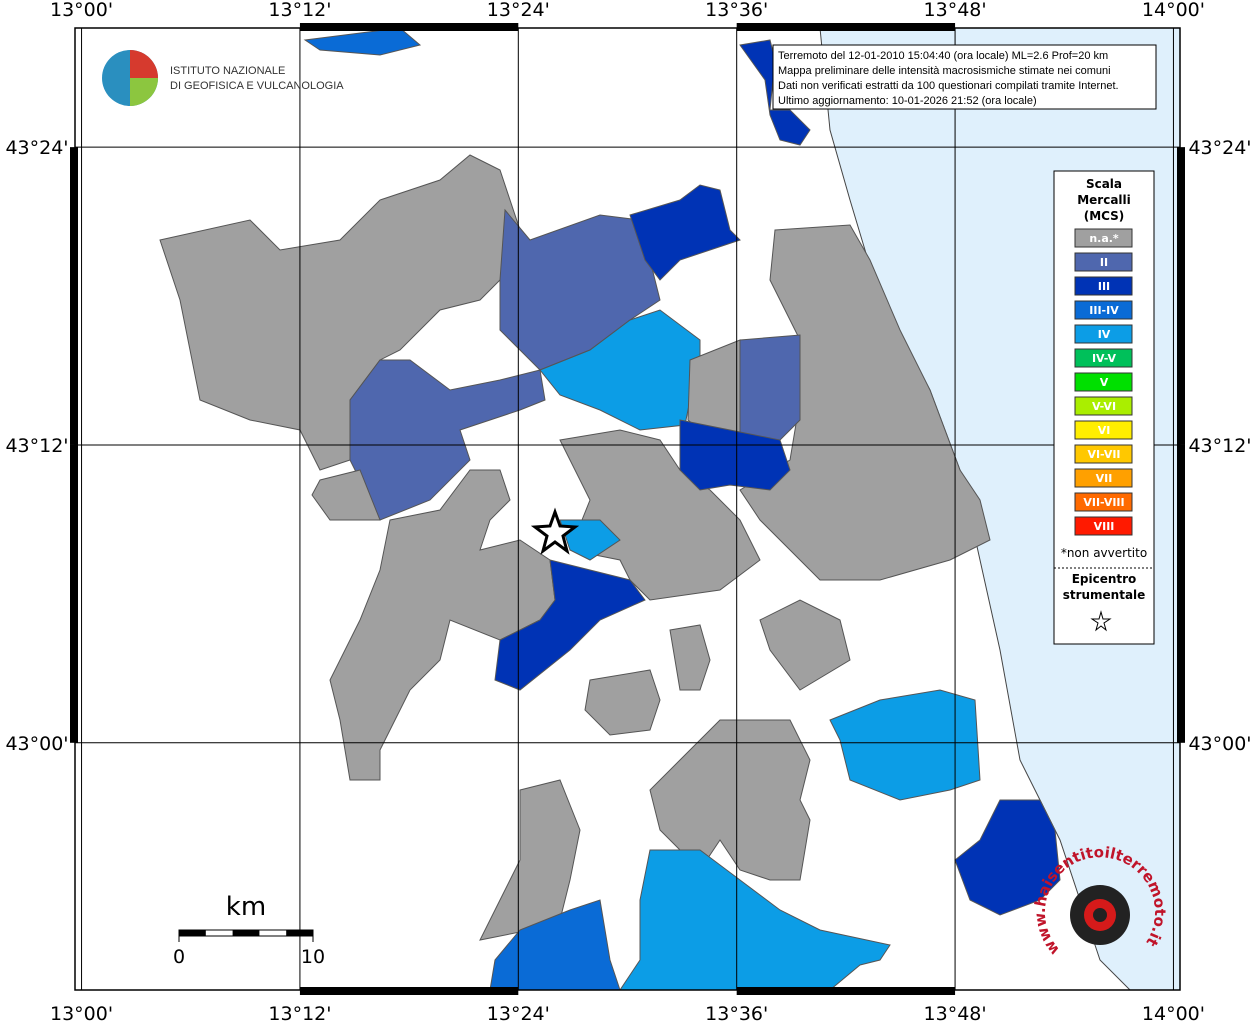  I want to click on legend-label: IV-V, so click(1104, 358).